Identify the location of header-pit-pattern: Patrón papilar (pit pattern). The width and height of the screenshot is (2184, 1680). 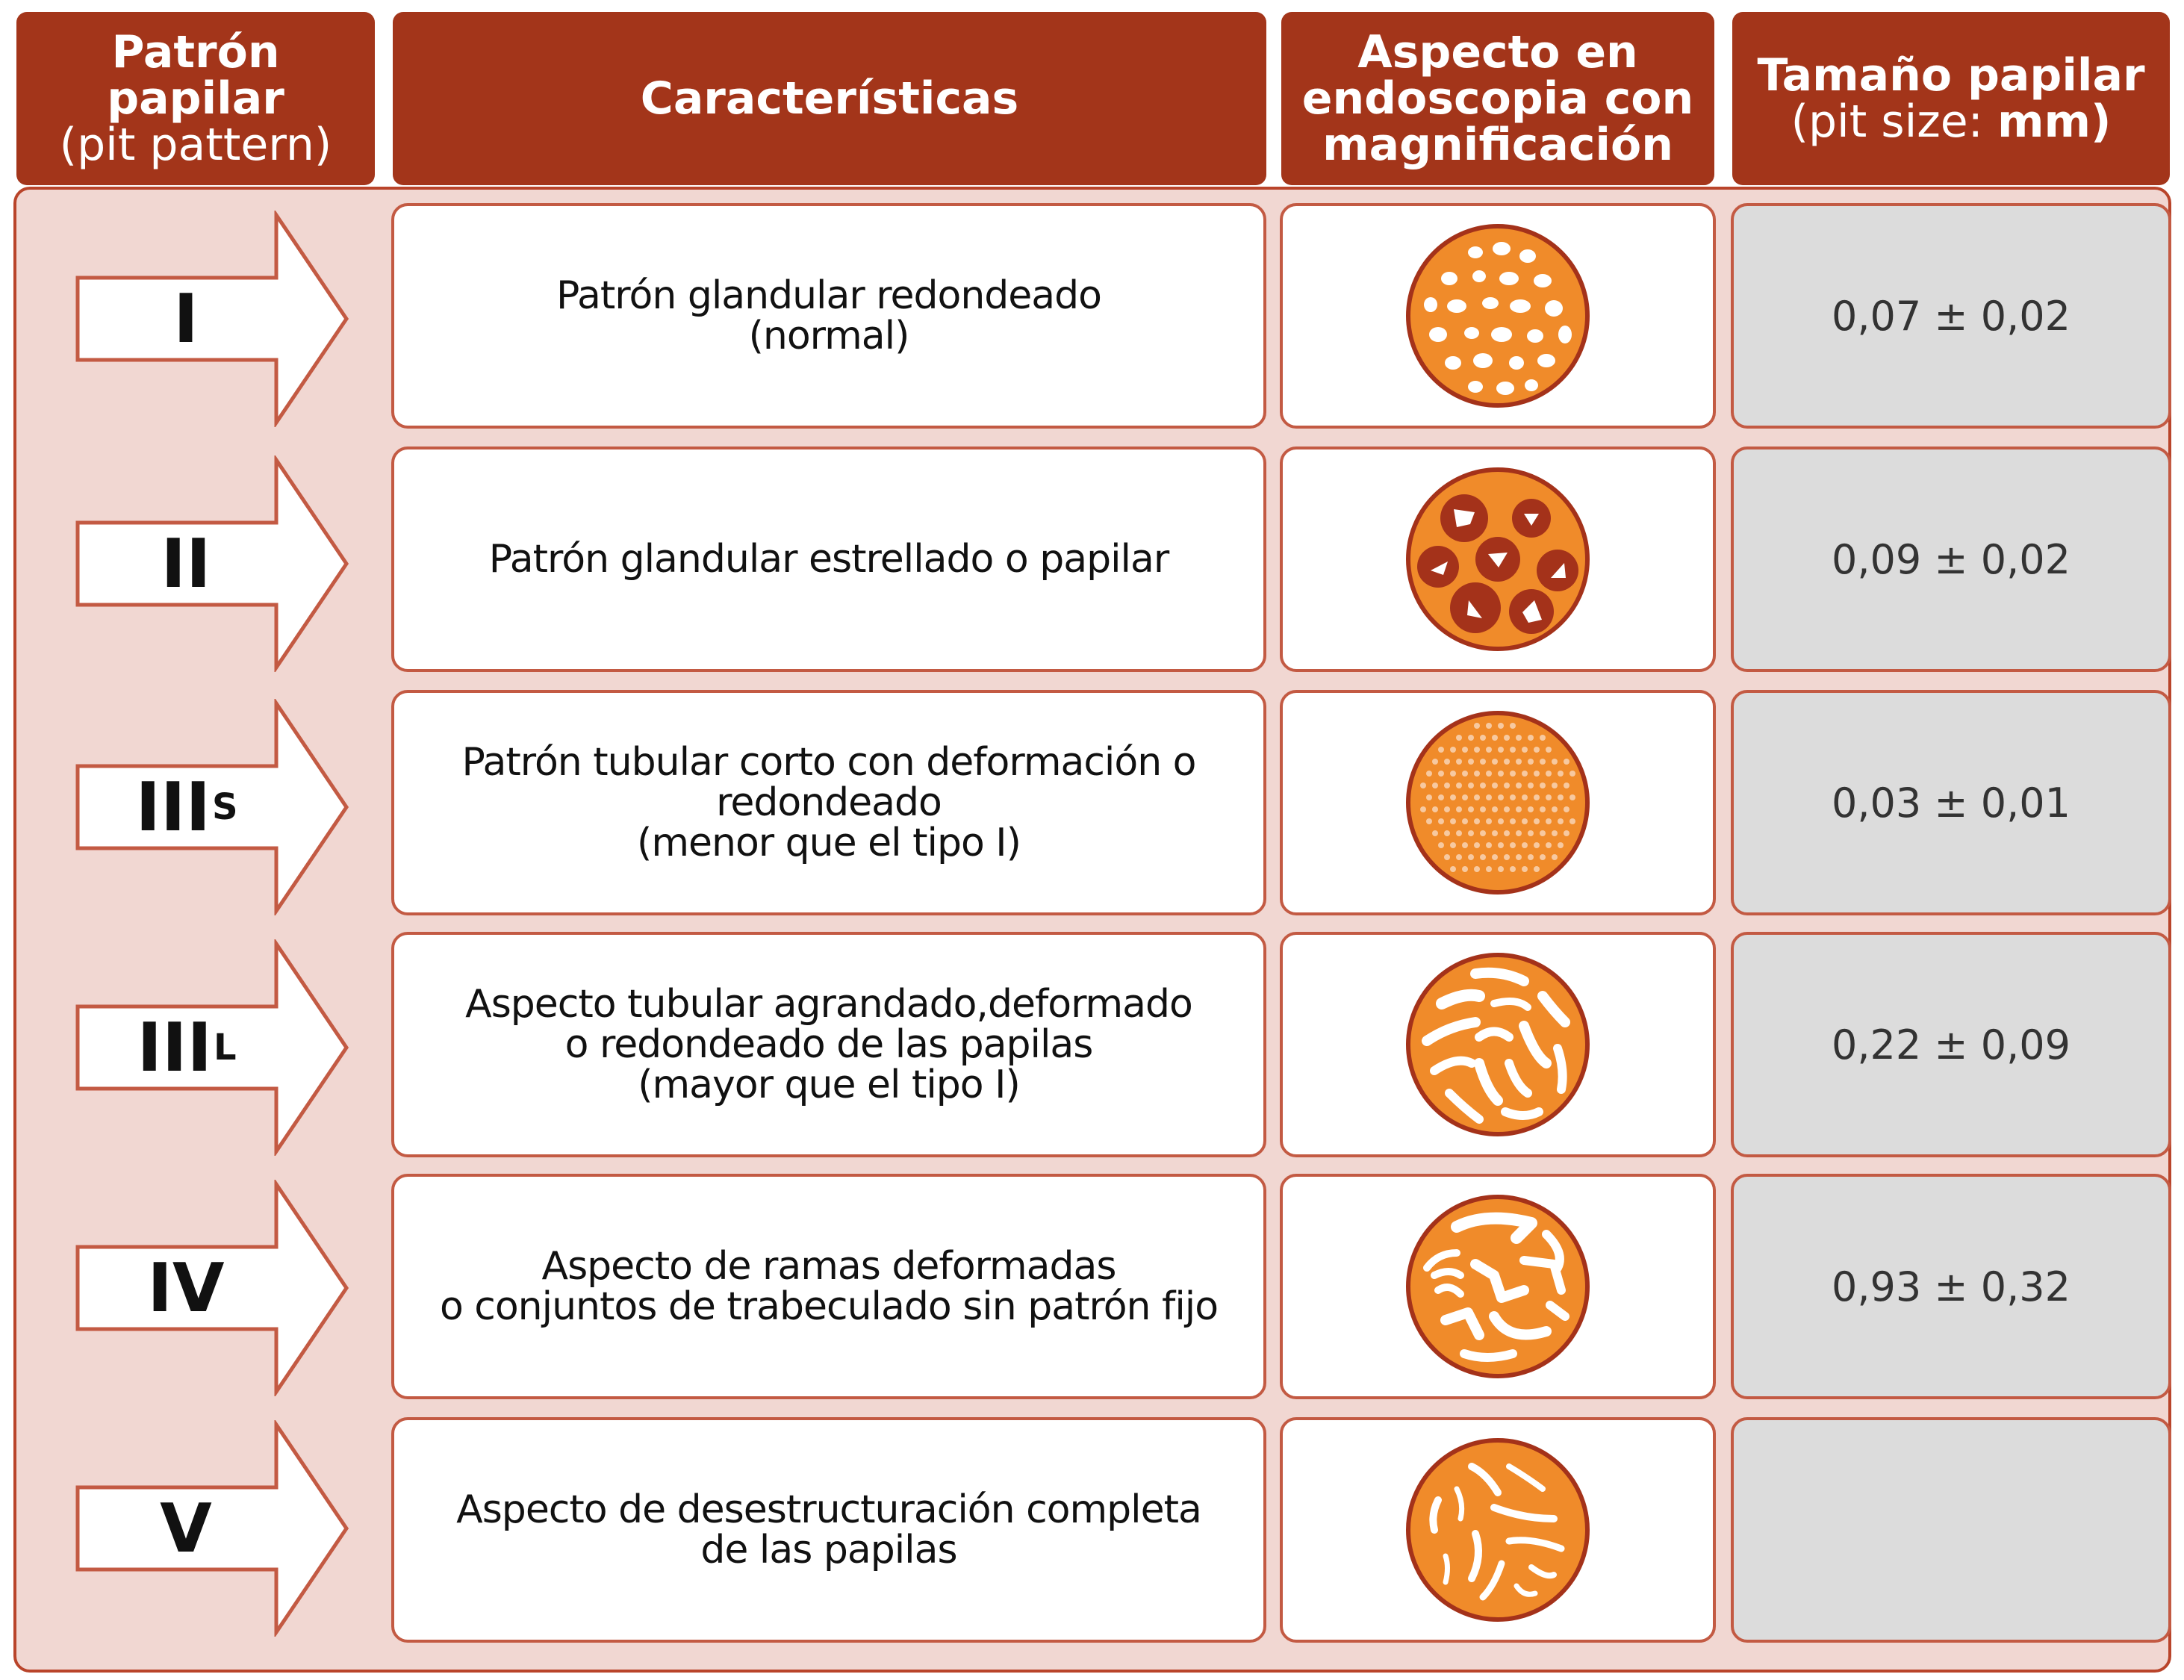
(195, 99).